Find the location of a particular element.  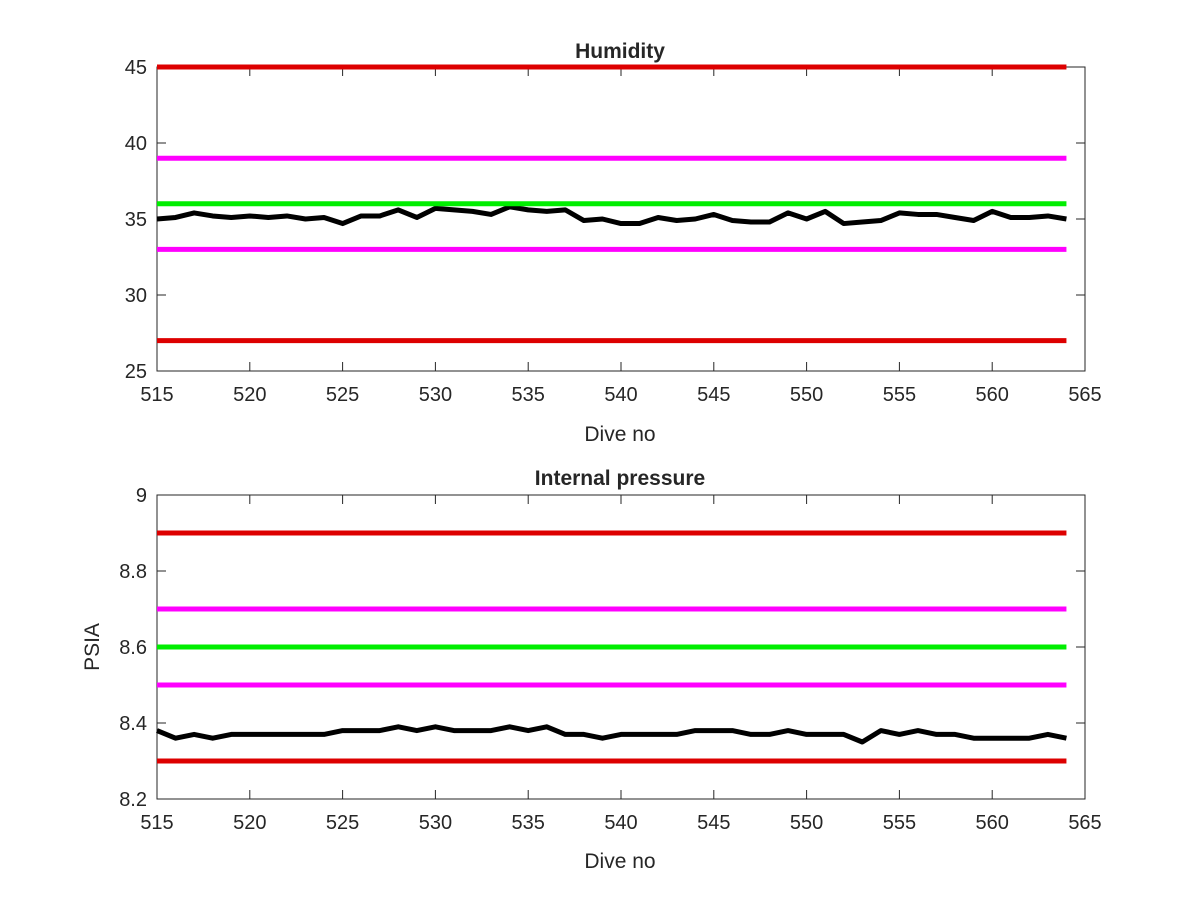

pressure-x-tick-label: 560 is located at coordinates (992, 823).